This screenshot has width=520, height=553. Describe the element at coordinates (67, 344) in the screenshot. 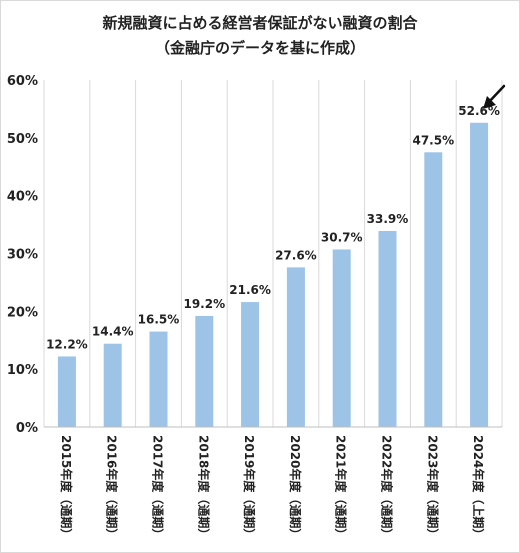

I see `data-label: 12.2%` at that location.